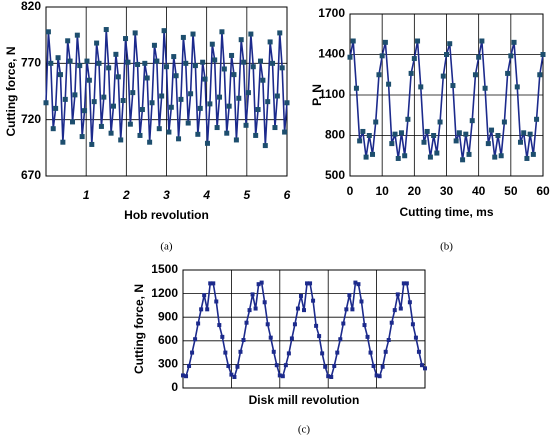 This screenshot has height=435, width=550. Describe the element at coordinates (331, 13) in the screenshot. I see `y-tick-label: 1700` at that location.